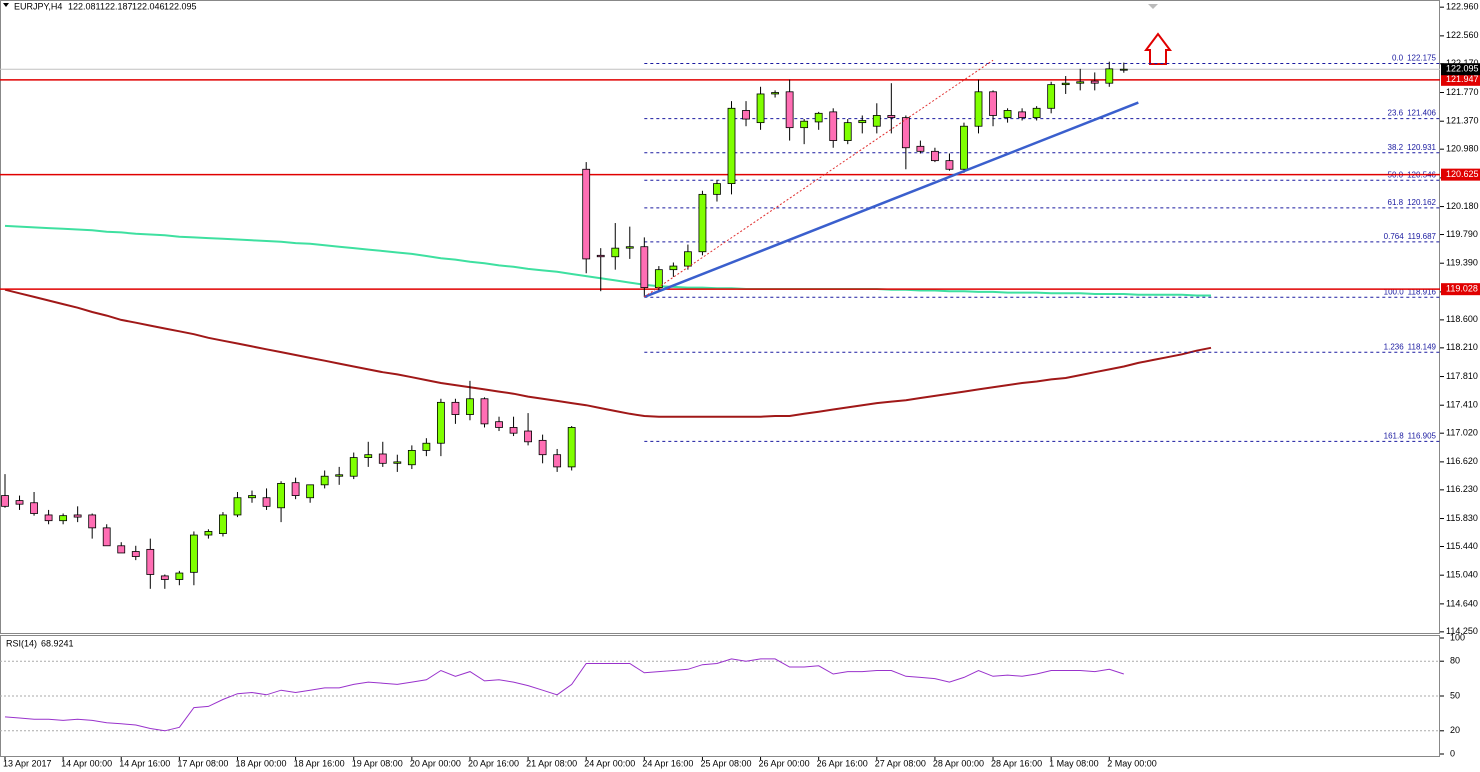  What do you see at coordinates (1462, 376) in the screenshot?
I see `y-tick-label: 117.810` at bounding box center [1462, 376].